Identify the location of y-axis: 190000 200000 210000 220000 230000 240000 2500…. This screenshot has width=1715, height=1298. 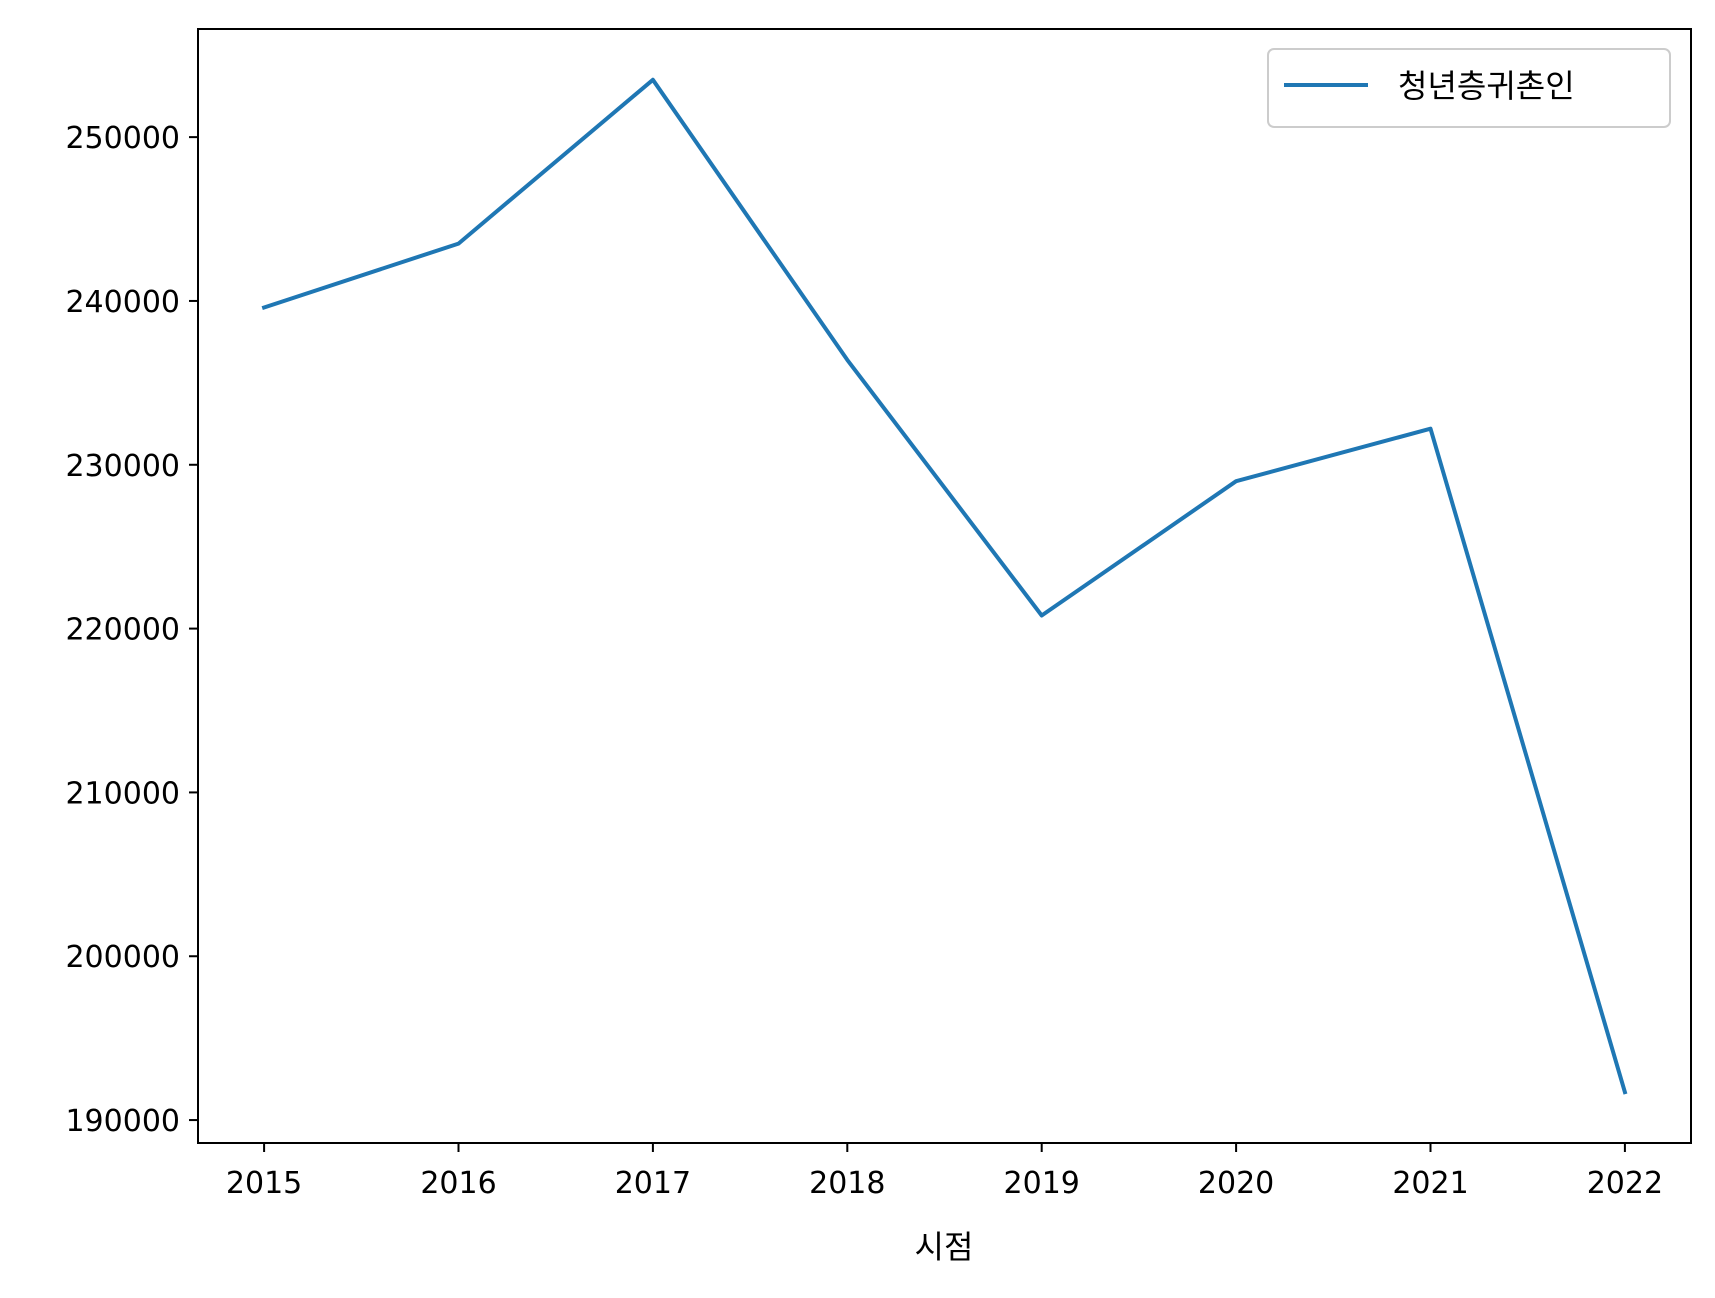
(131, 630).